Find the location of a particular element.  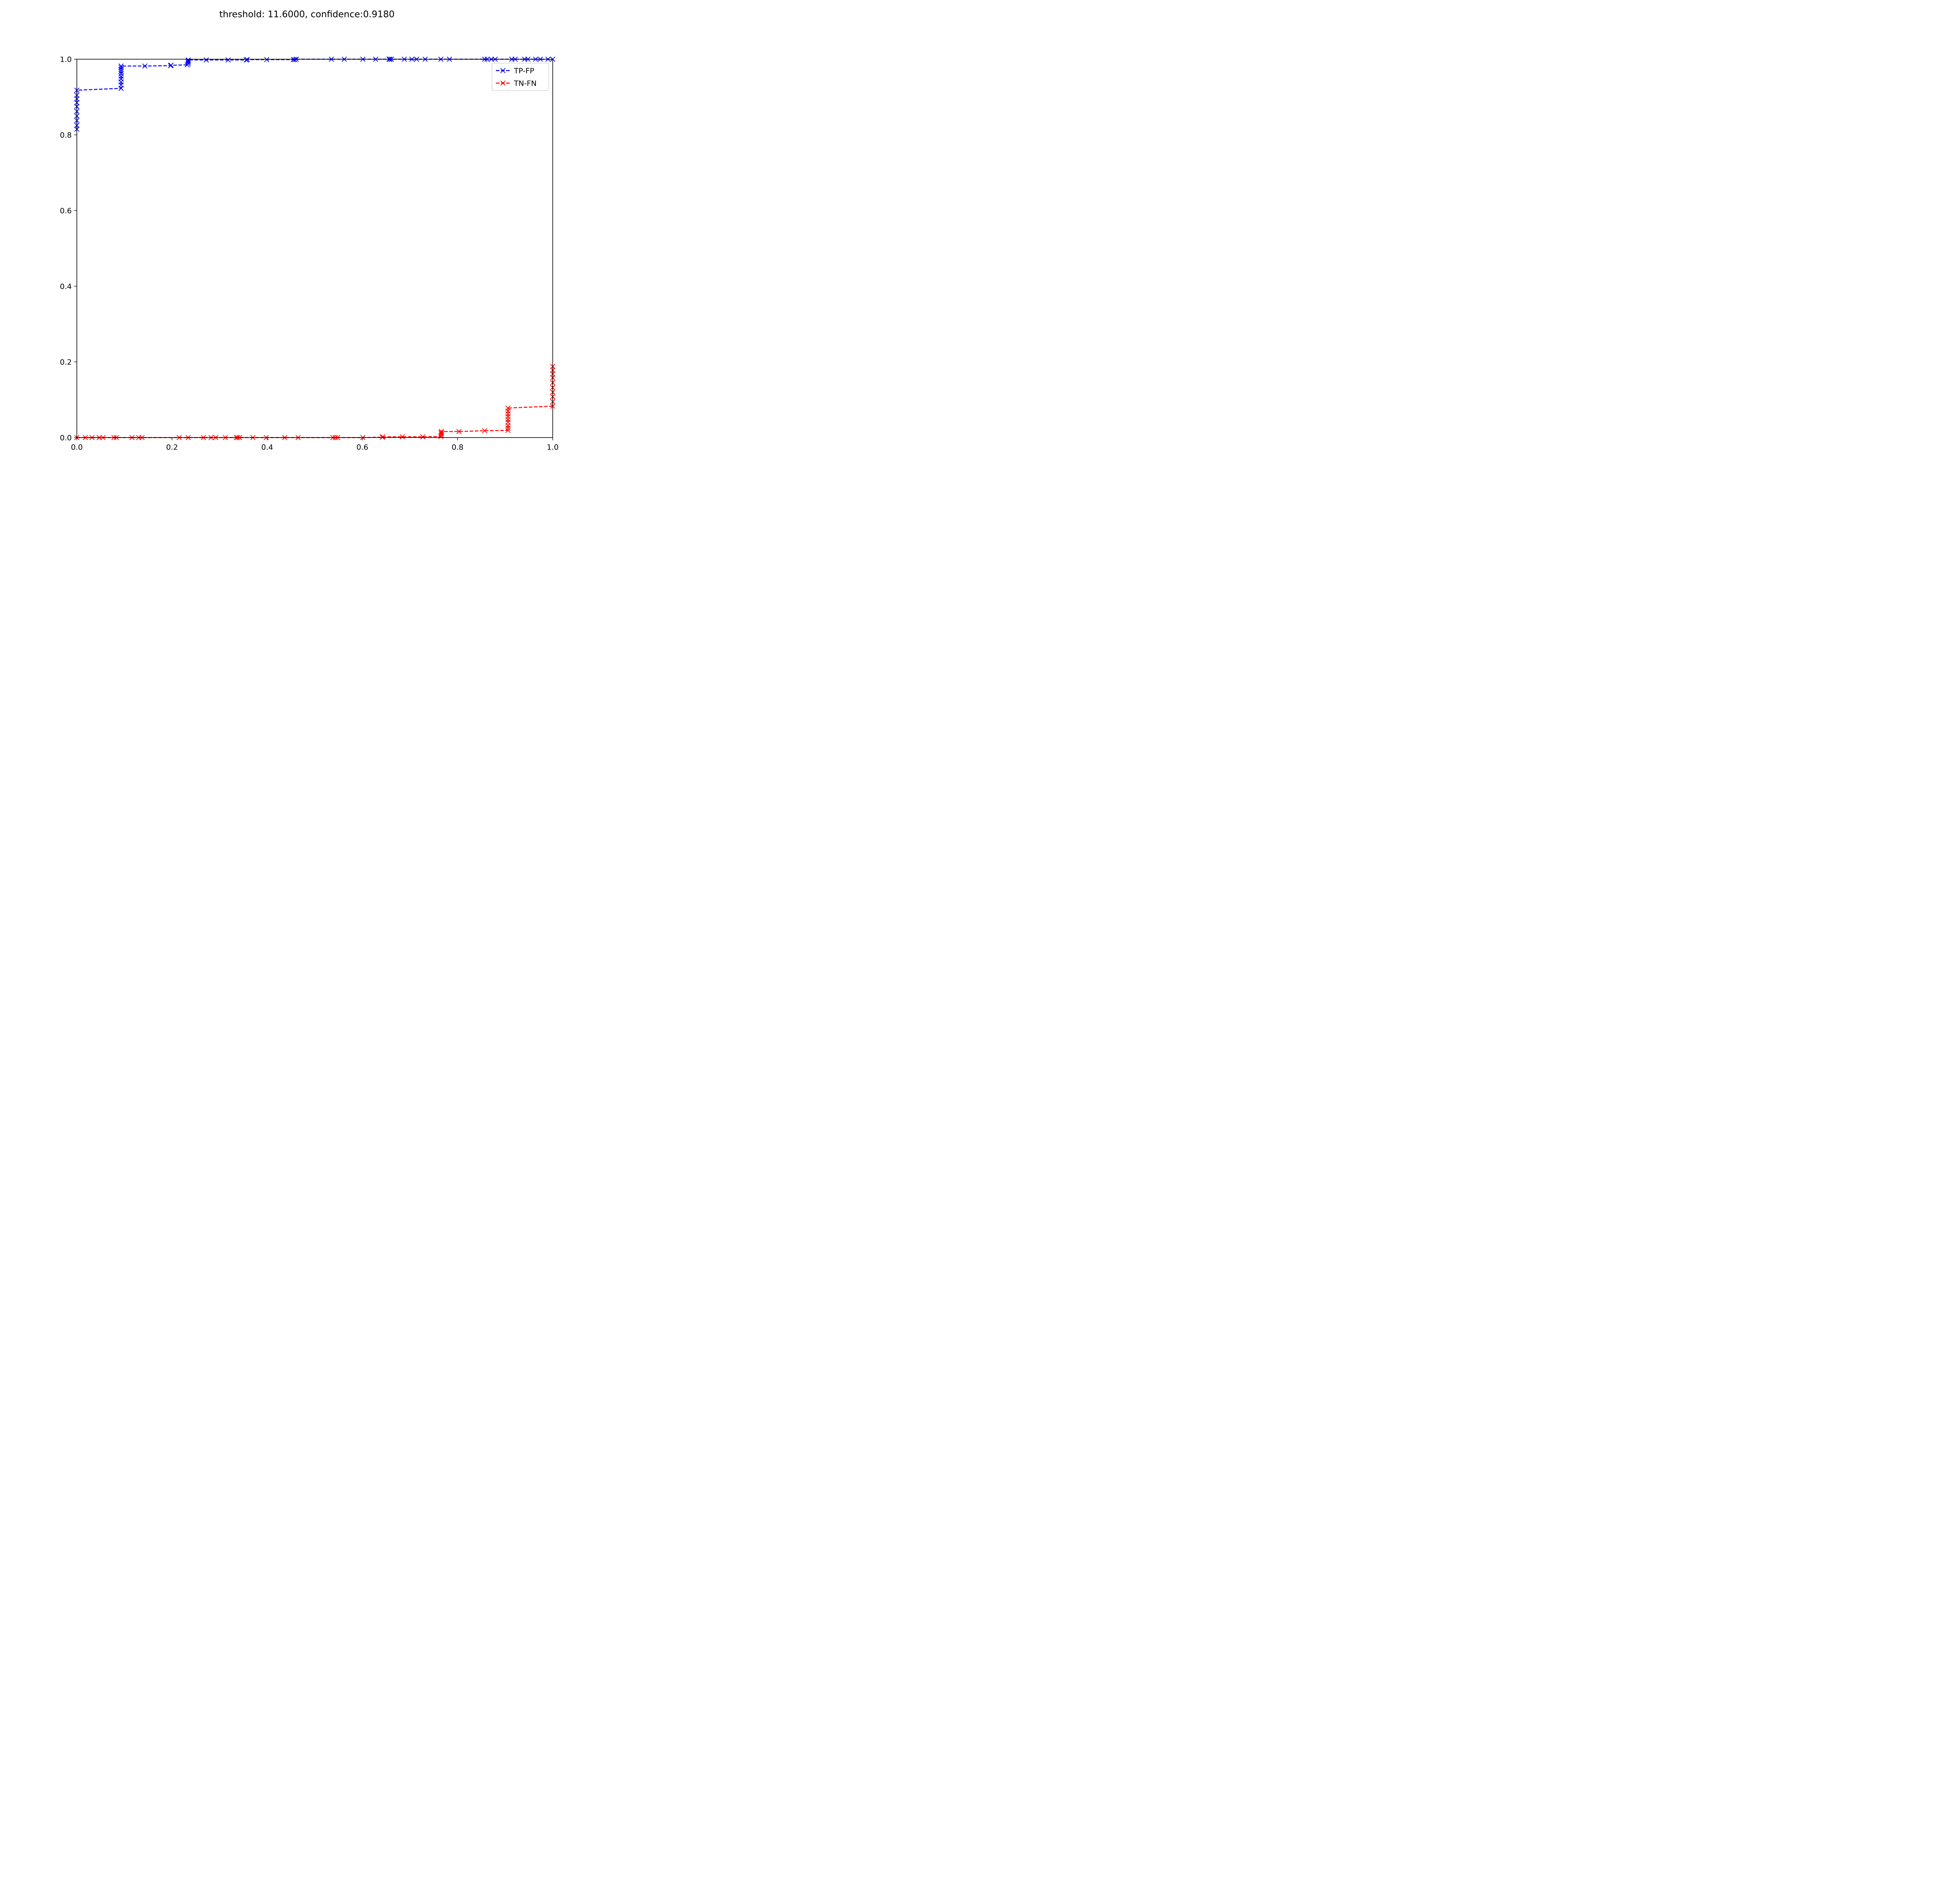

legend-item: TP-FP is located at coordinates (515, 71).